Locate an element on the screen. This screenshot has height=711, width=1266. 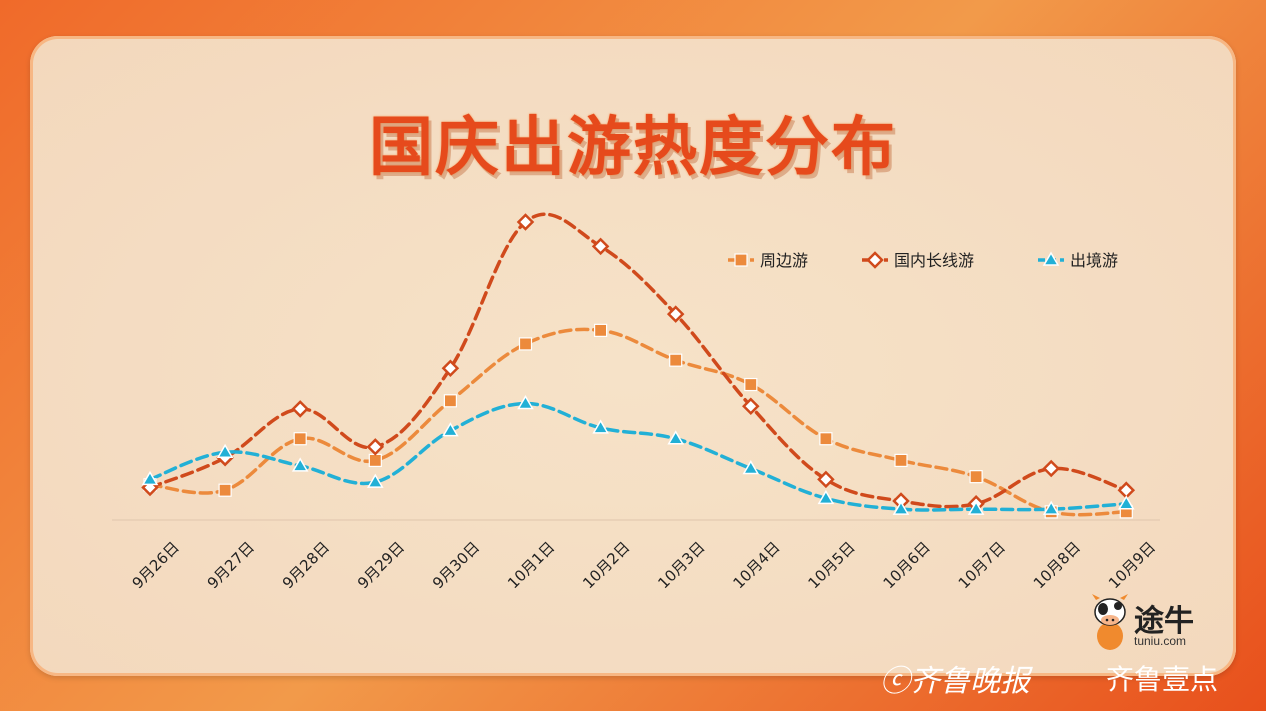
watermark-right: 齐鲁壹点 is located at coordinates (1162, 679).